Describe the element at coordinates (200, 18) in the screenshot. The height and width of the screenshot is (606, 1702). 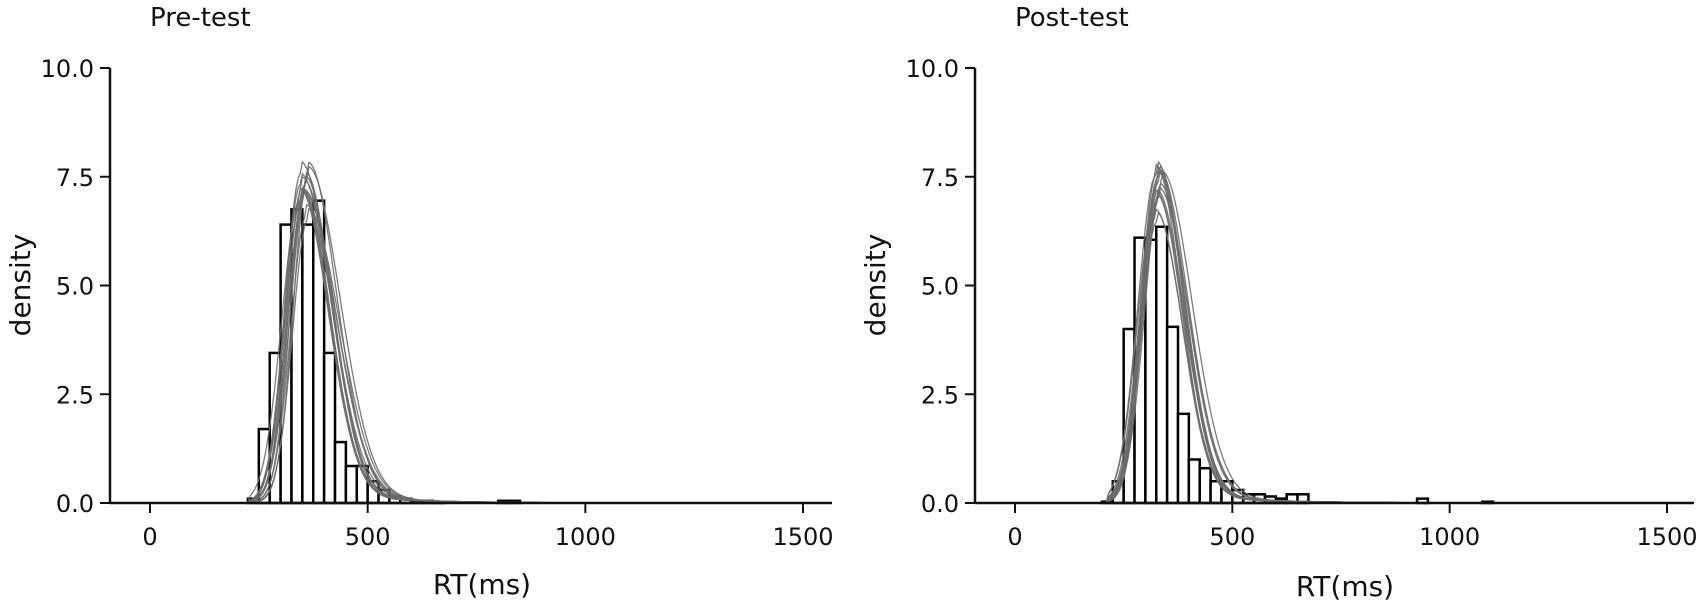
I see `chart-title: Pre-test` at that location.